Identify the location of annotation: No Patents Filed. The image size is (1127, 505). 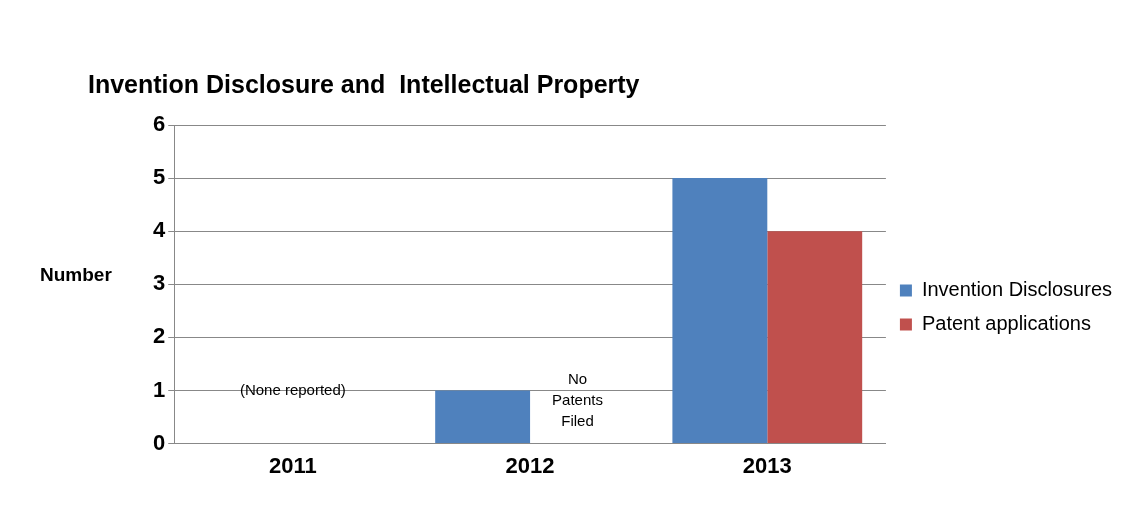
(577, 400).